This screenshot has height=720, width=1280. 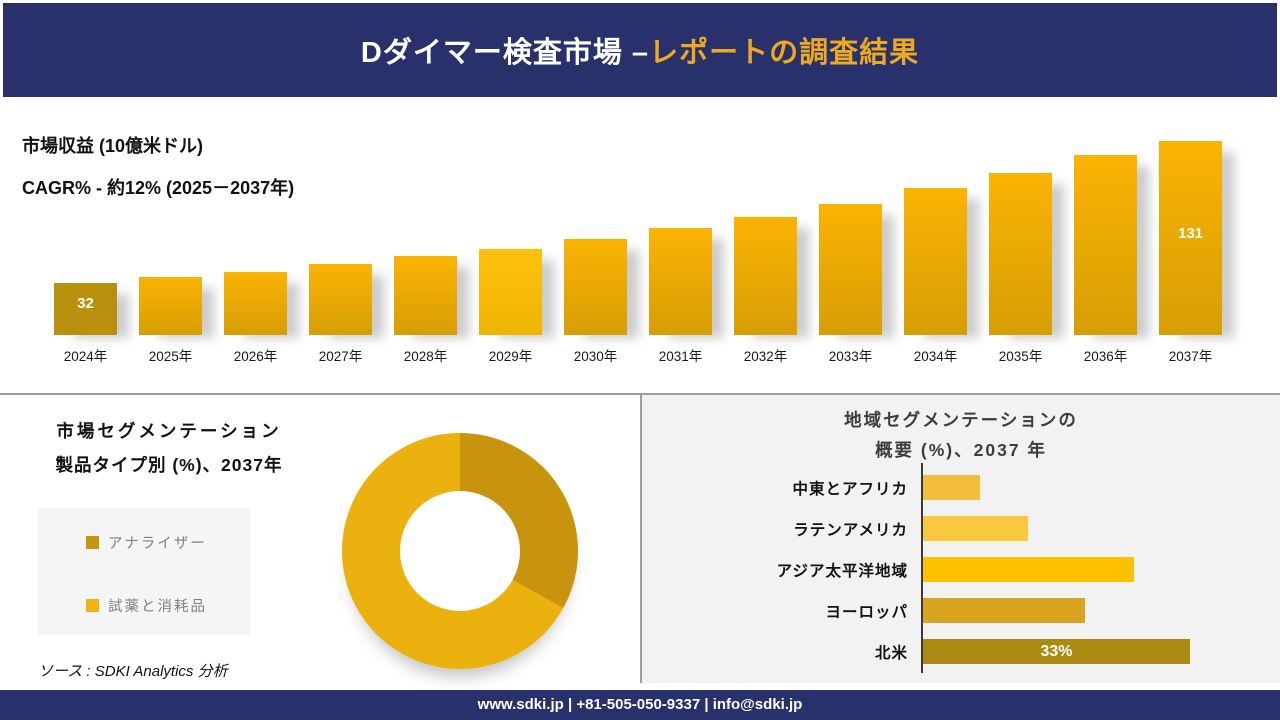 I want to click on revenue-bar-column: 2031年, so click(x=680, y=251).